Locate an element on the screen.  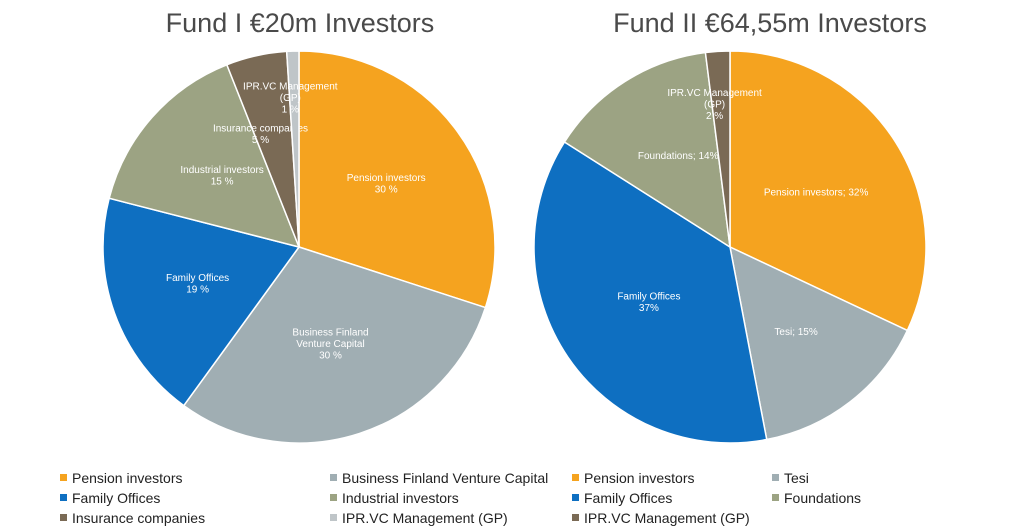
legend-item-tesi: Tesi is located at coordinates (887, 477).